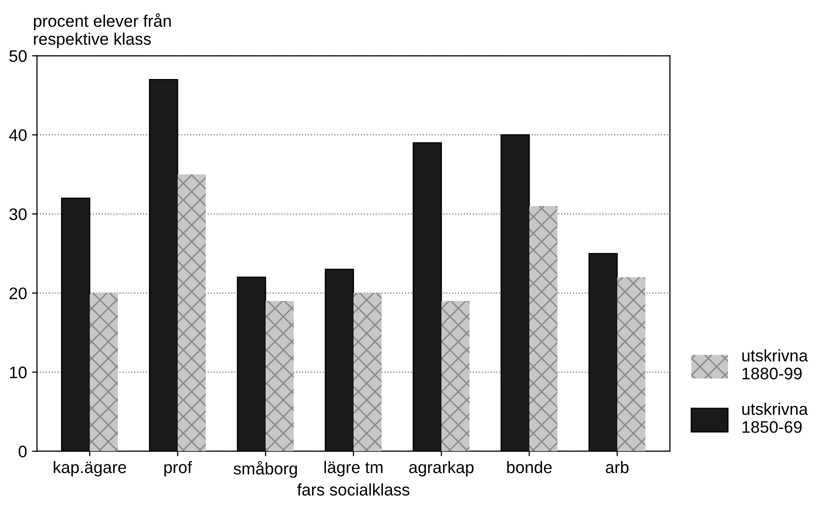 The height and width of the screenshot is (507, 822). What do you see at coordinates (353, 489) in the screenshot?
I see `x-axis-title: fars socialklass` at bounding box center [353, 489].